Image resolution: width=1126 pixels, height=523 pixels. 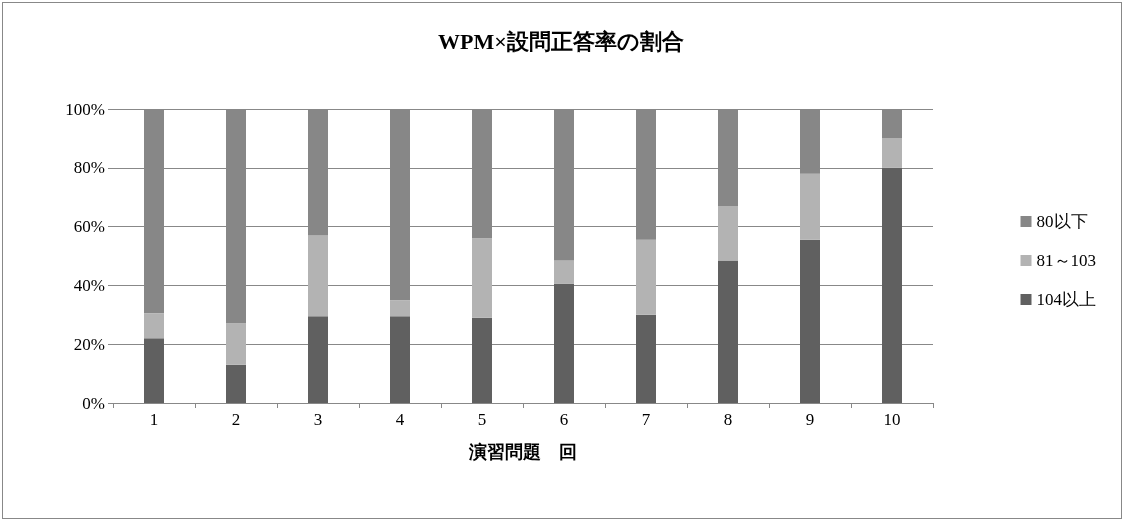 I want to click on y-tick-label: 20%, so click(x=89, y=344).